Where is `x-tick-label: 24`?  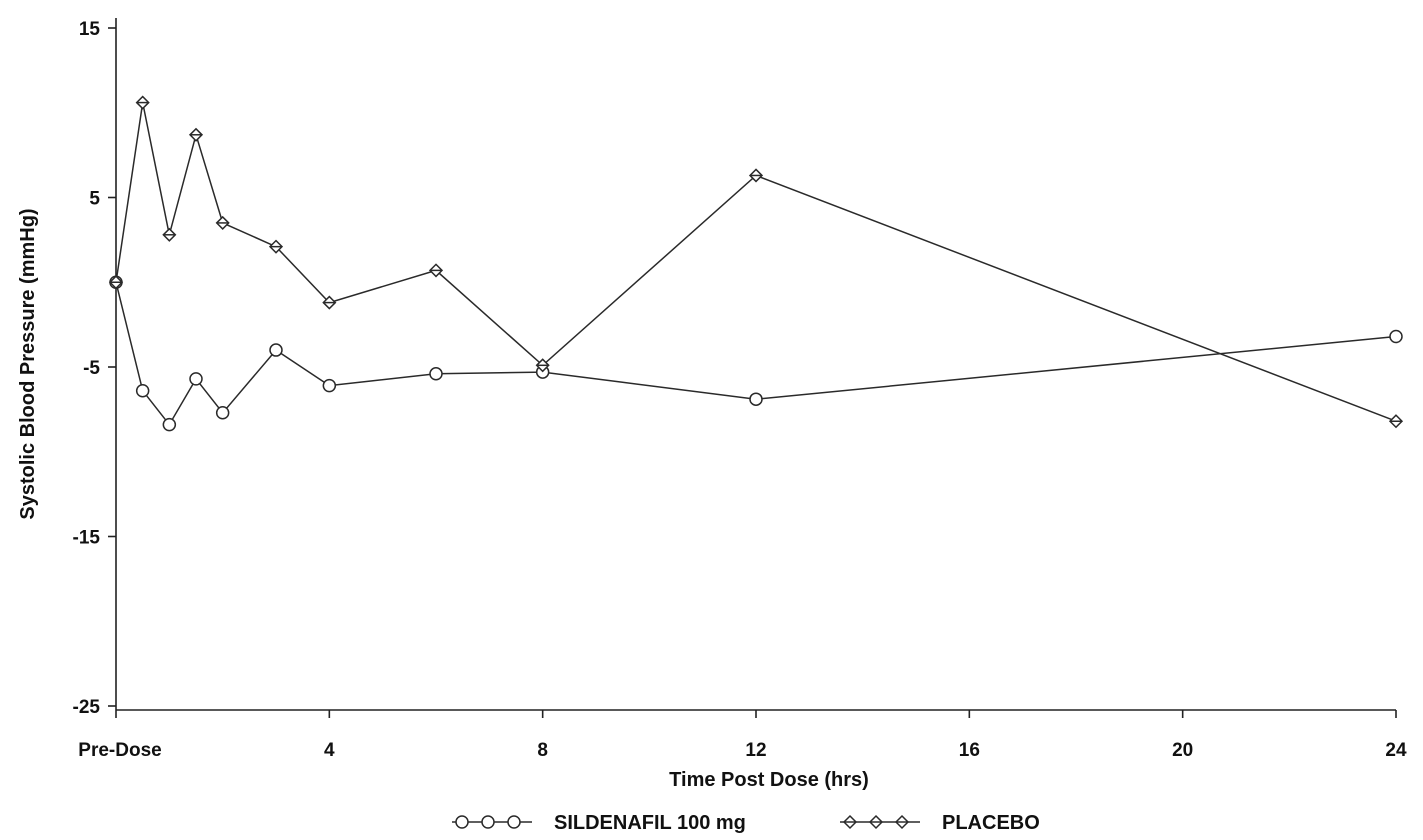 x-tick-label: 24 is located at coordinates (1396, 750).